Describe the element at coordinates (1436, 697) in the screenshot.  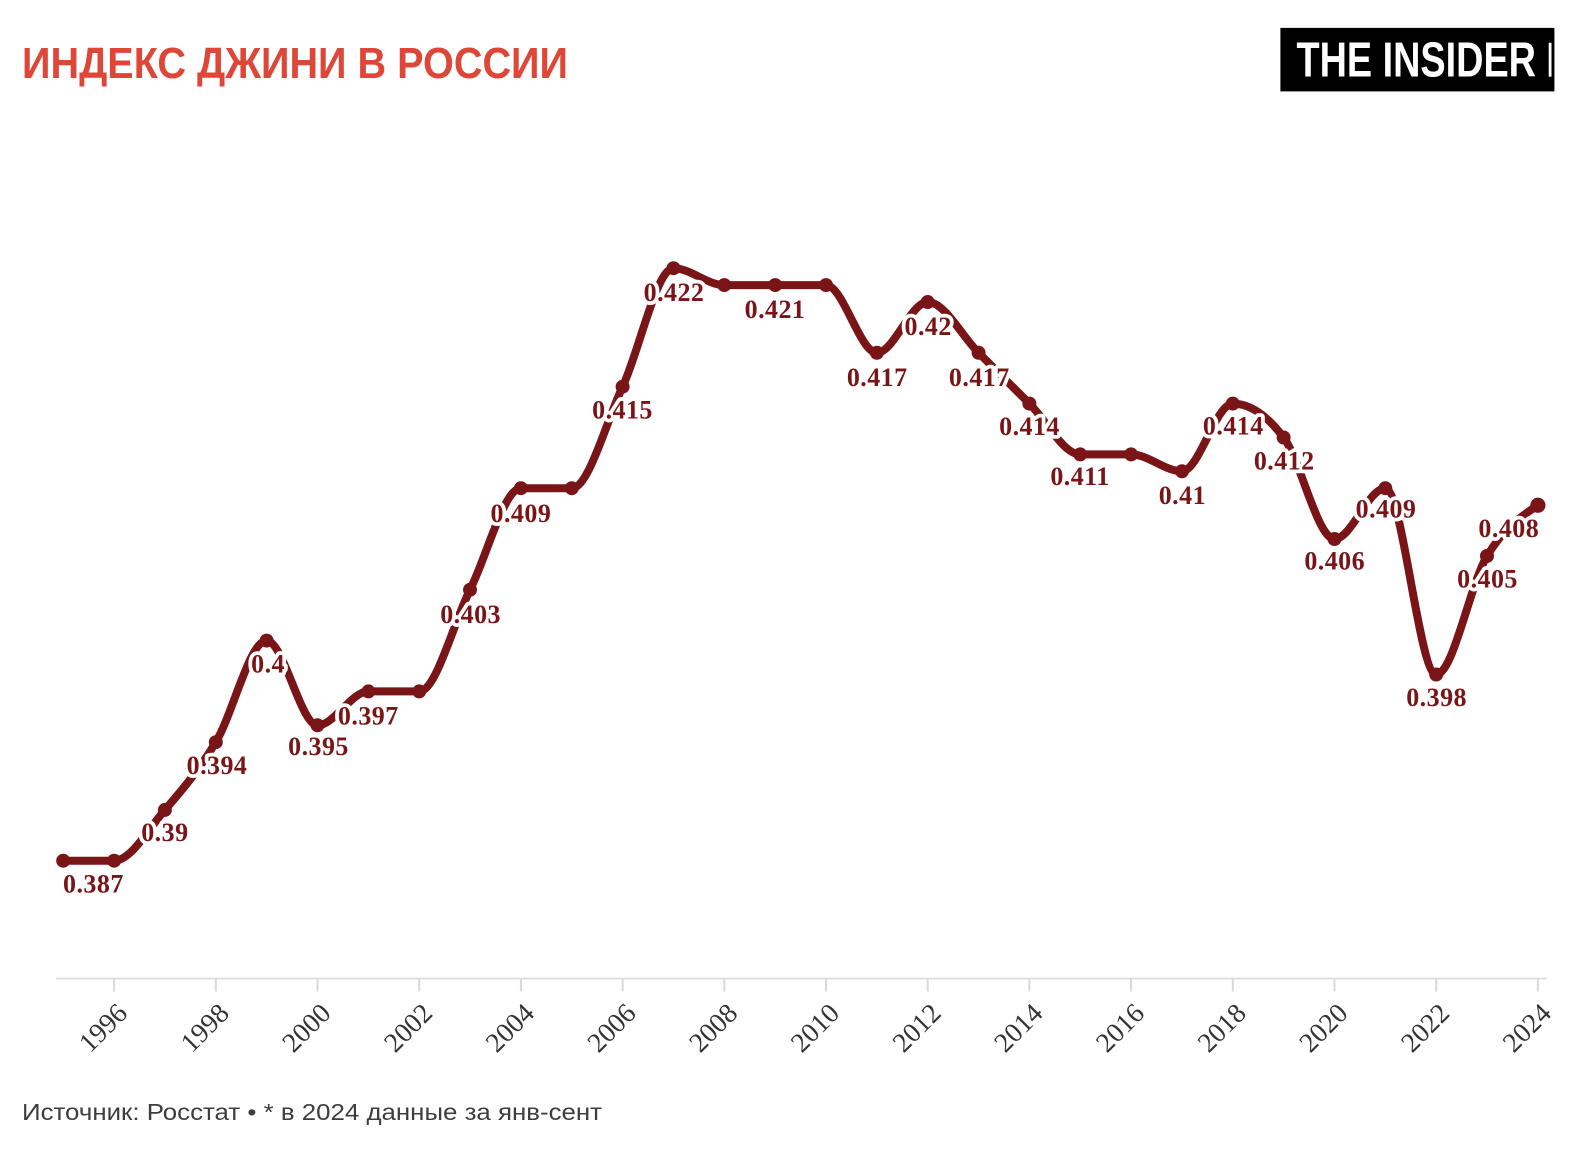
I see `svg-text: 0.398` at that location.